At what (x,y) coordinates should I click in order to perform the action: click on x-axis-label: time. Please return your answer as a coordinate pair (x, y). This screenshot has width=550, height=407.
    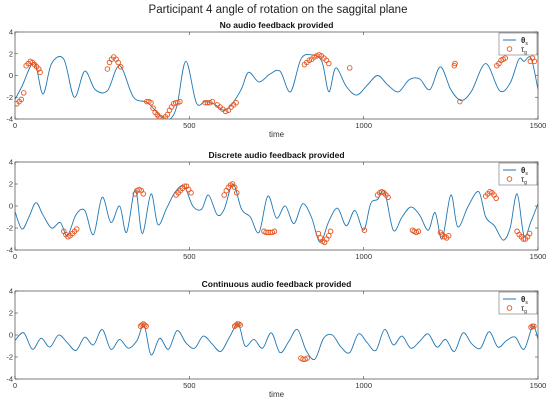
    Looking at the image, I should click on (277, 394).